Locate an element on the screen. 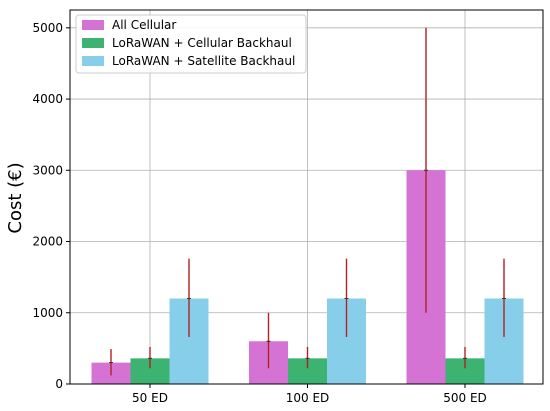 The width and height of the screenshot is (550, 411). legend-box is located at coordinates (191, 44).